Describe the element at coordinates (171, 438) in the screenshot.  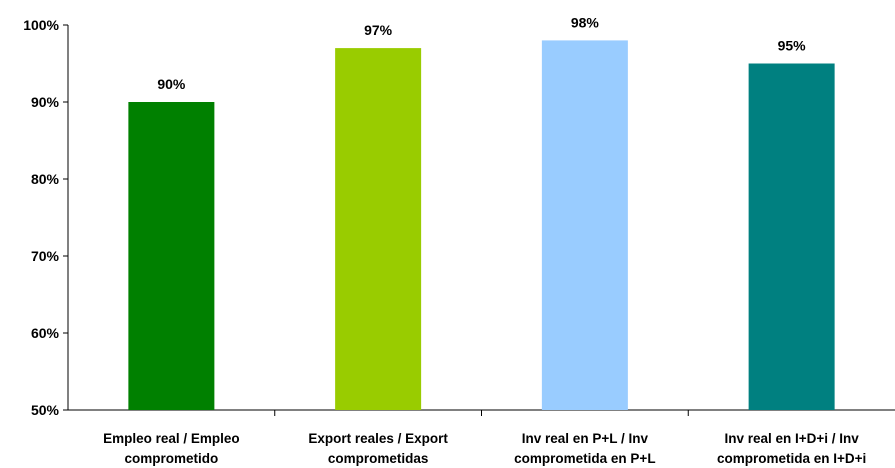
I see `x-category-label: Empleo real / Empleo` at that location.